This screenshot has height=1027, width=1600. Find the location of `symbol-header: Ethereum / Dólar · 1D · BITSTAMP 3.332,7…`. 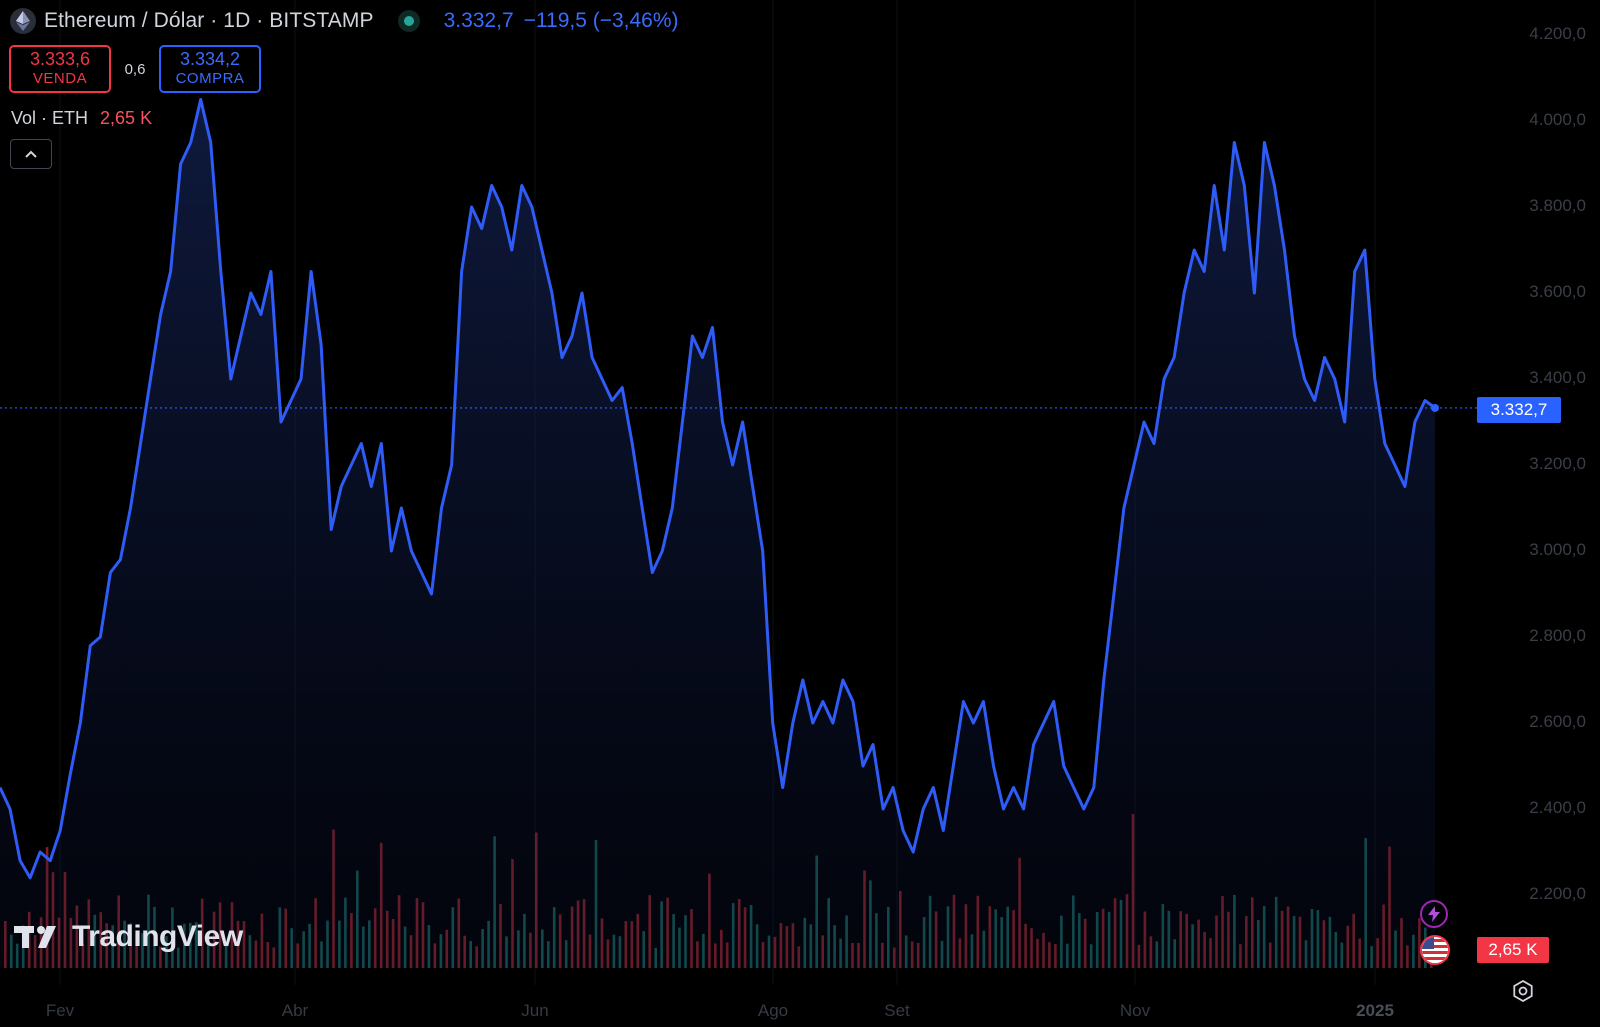

symbol-header: Ethereum / Dólar · 1D · BITSTAMP 3.332,7… is located at coordinates (344, 21).